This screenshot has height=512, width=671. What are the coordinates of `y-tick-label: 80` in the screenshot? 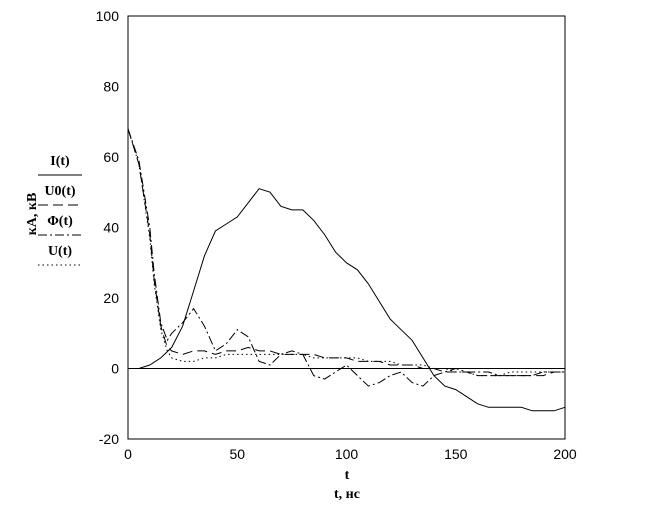 It's located at (111, 87).